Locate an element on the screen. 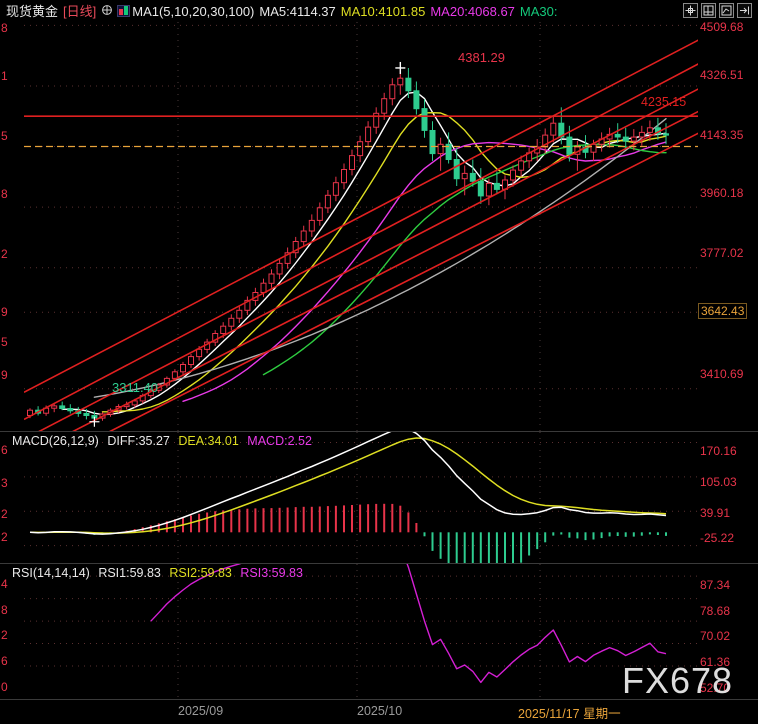 This screenshot has height=724, width=758. y-axis-label: 4326.51 is located at coordinates (722, 75).